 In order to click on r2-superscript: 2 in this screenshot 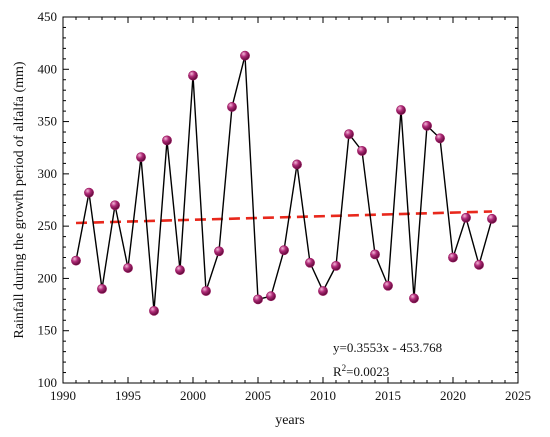, I will do `click(344, 368)`.